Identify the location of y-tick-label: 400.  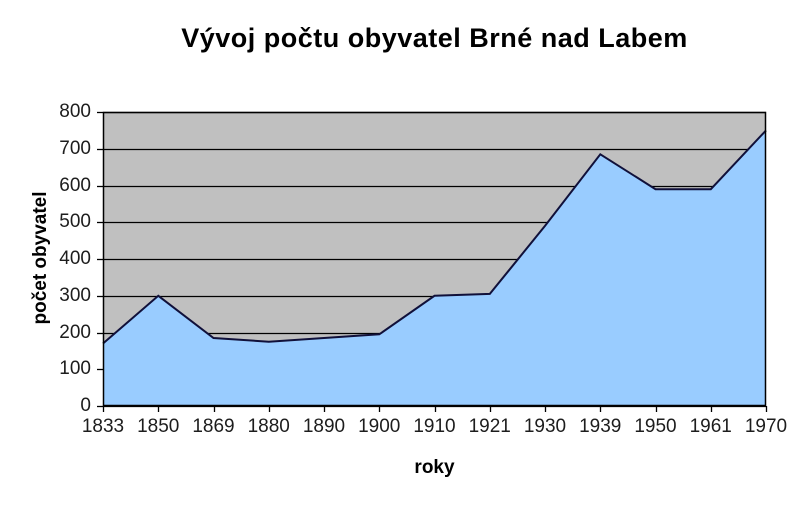
(75, 258).